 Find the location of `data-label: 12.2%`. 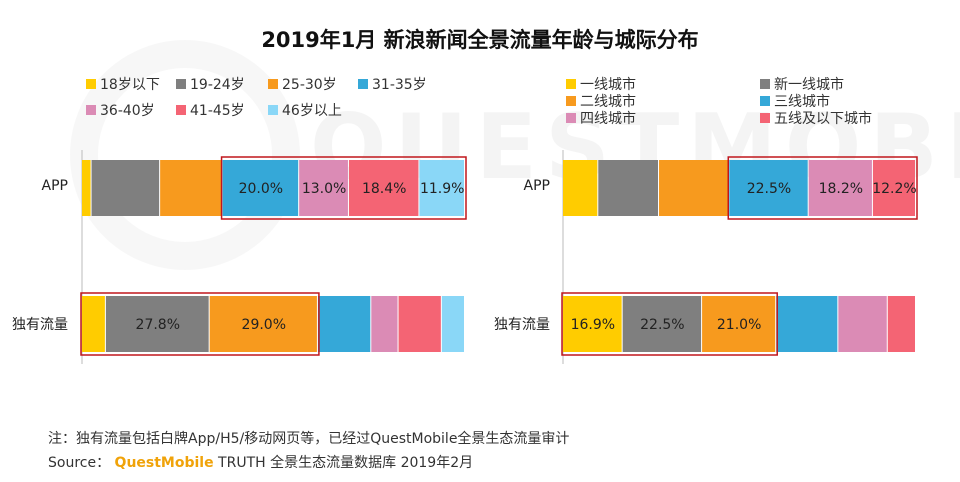

data-label: 12.2% is located at coordinates (894, 189).